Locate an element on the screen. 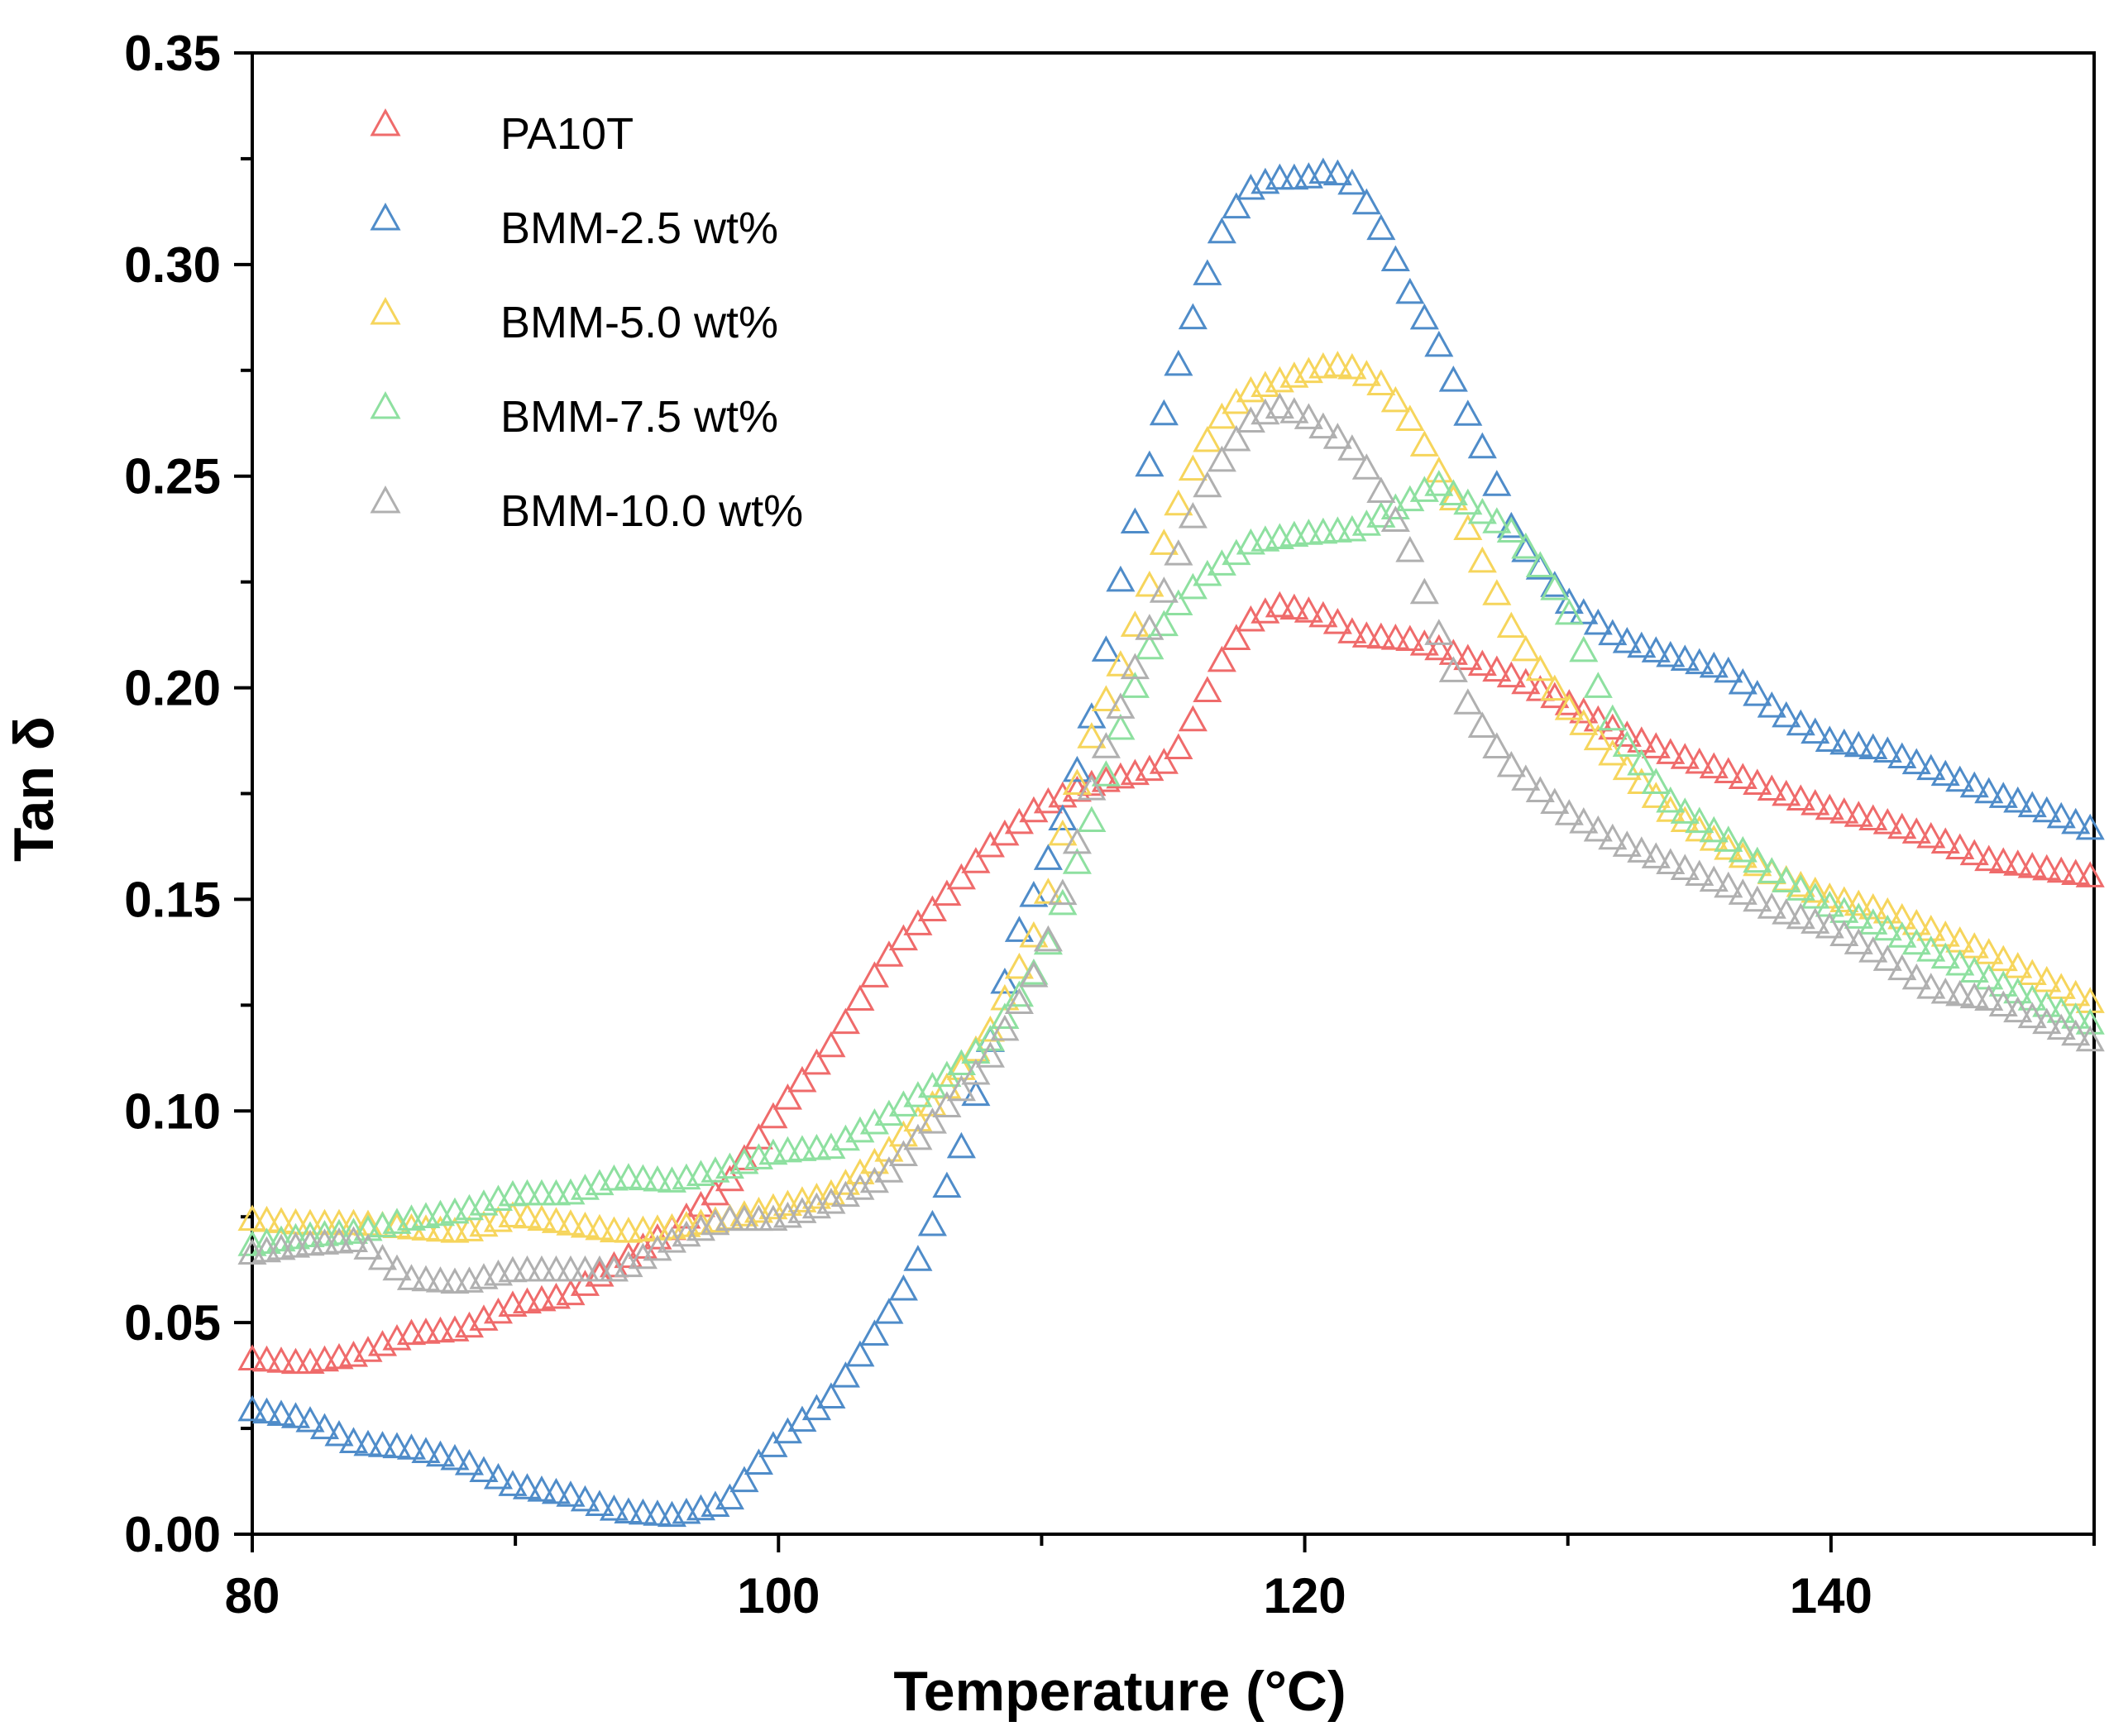 The image size is (2109, 1736). legend-marker is located at coordinates (385, 122).